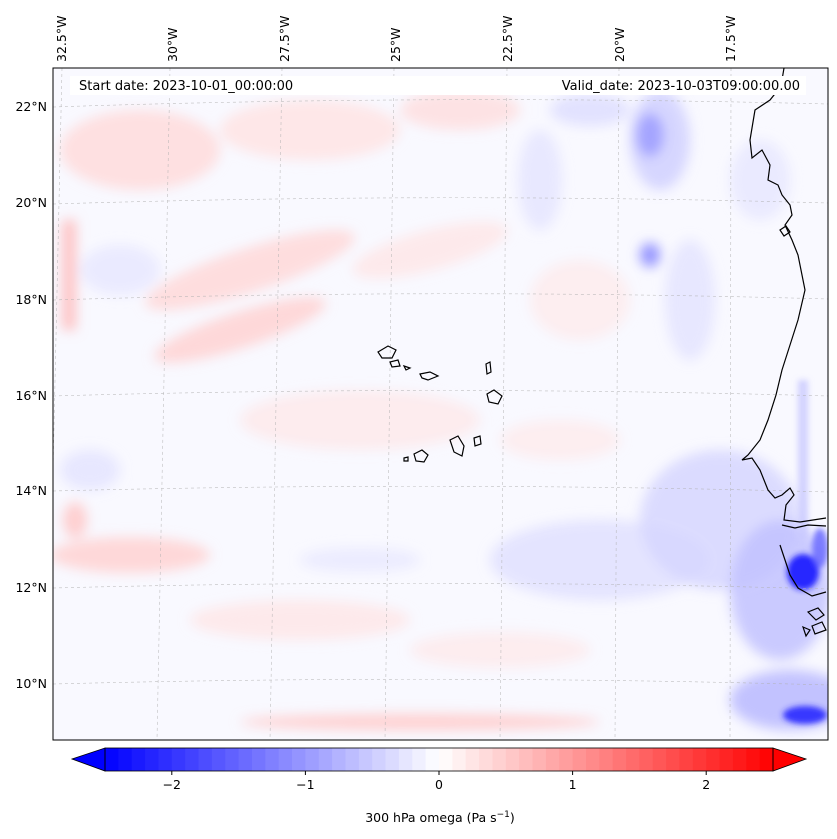 Image resolution: width=837 pixels, height=839 pixels. What do you see at coordinates (438, 85) in the screenshot?
I see `header-band` at bounding box center [438, 85].